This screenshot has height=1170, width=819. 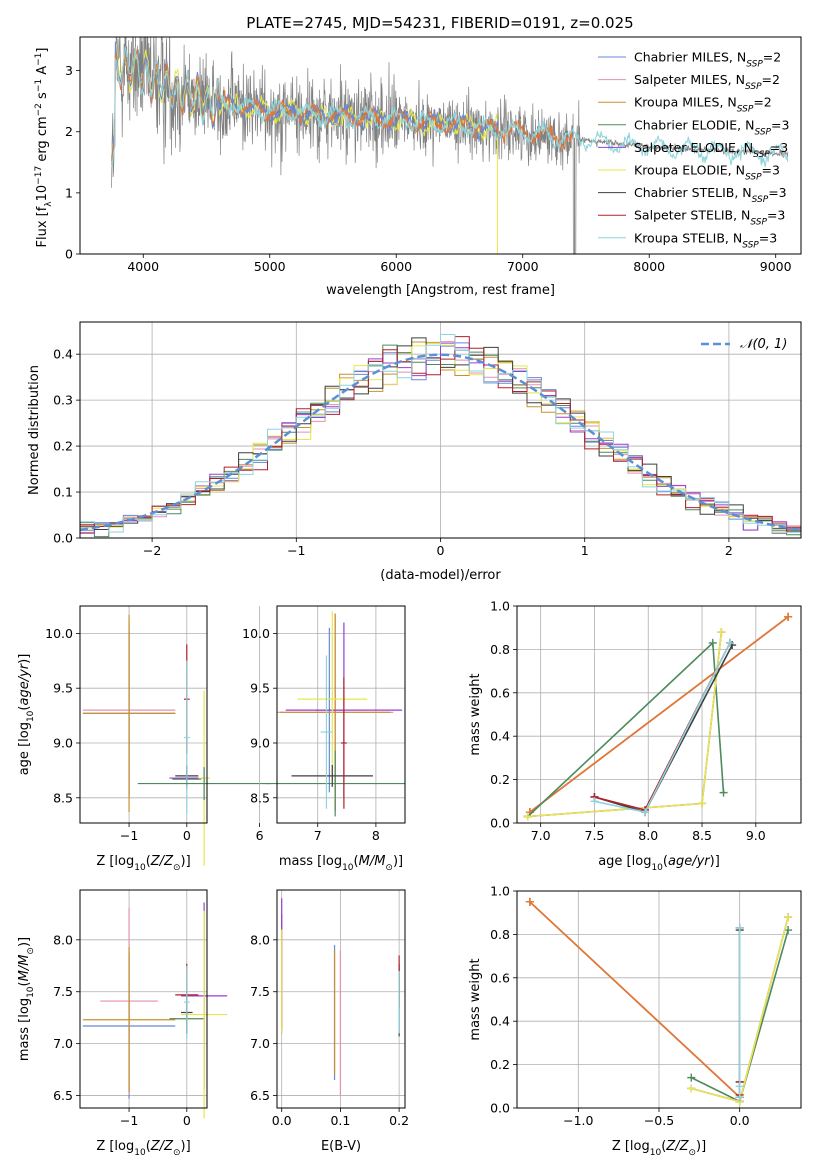 I want to click on weight-line-salpeter-stelib, so click(x=662, y=726).